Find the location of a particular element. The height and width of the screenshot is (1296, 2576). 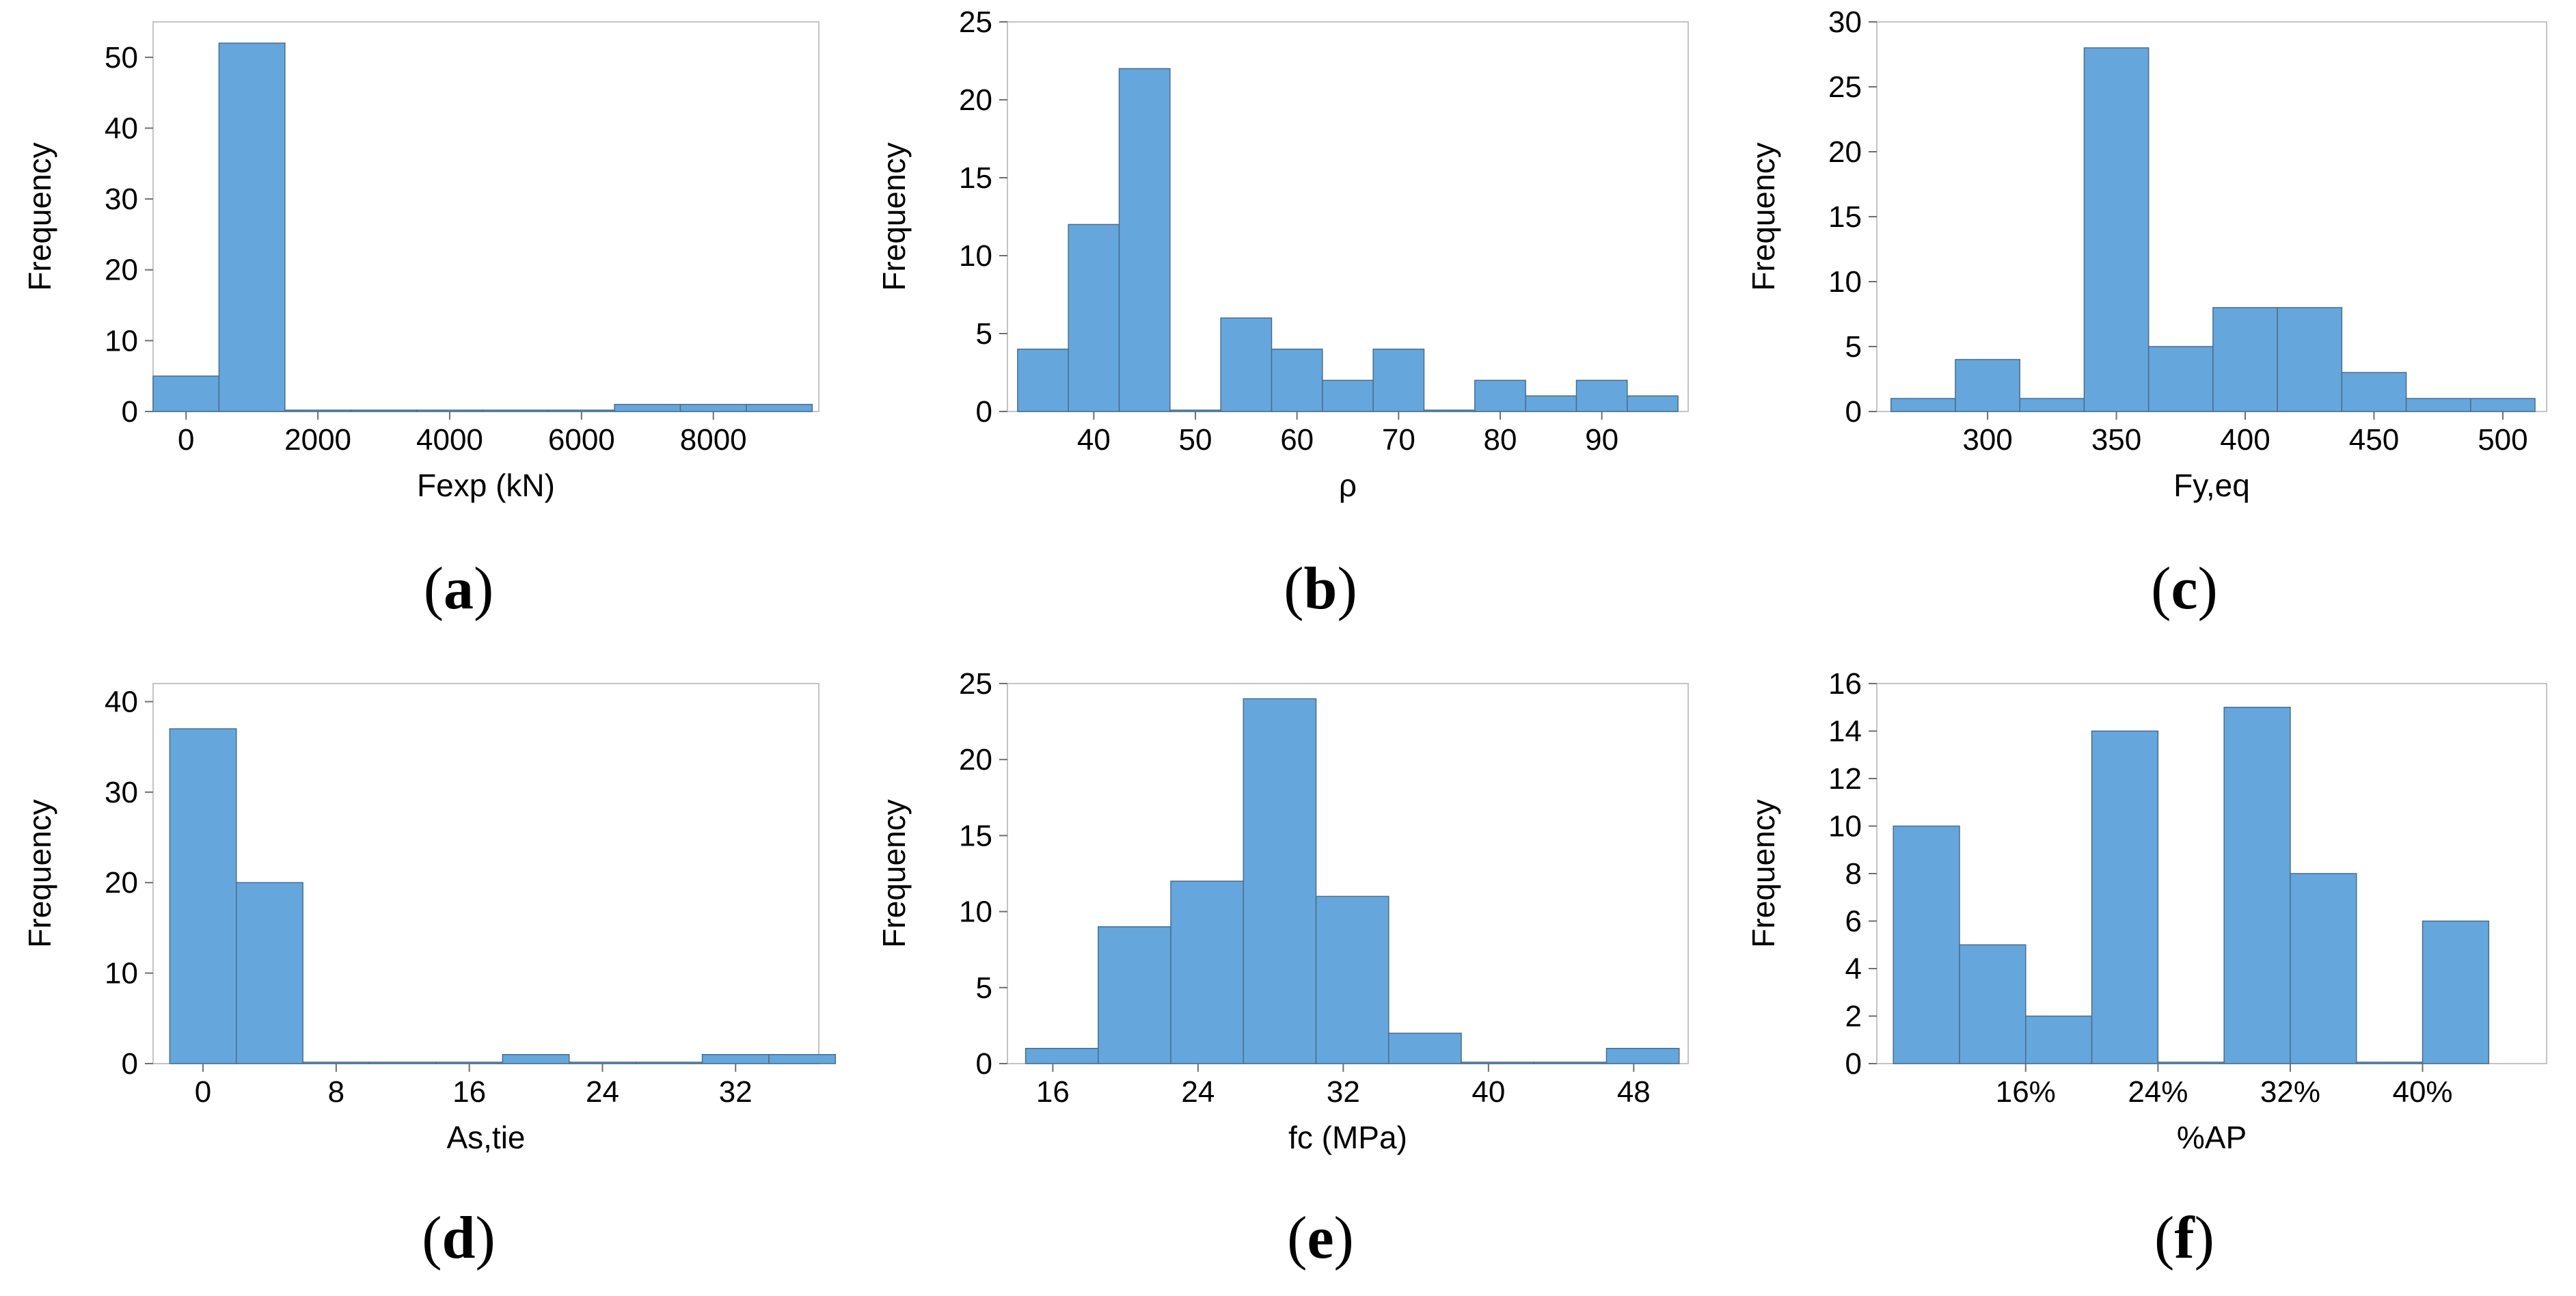

x-tick-label: 450 is located at coordinates (2374, 440).